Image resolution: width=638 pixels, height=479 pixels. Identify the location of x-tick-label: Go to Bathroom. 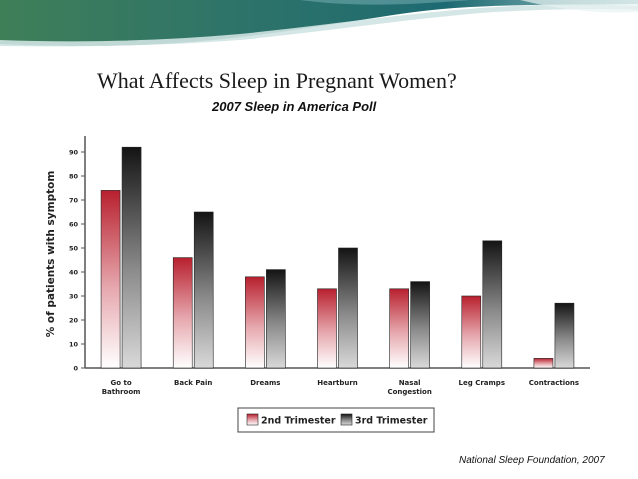
(121, 387).